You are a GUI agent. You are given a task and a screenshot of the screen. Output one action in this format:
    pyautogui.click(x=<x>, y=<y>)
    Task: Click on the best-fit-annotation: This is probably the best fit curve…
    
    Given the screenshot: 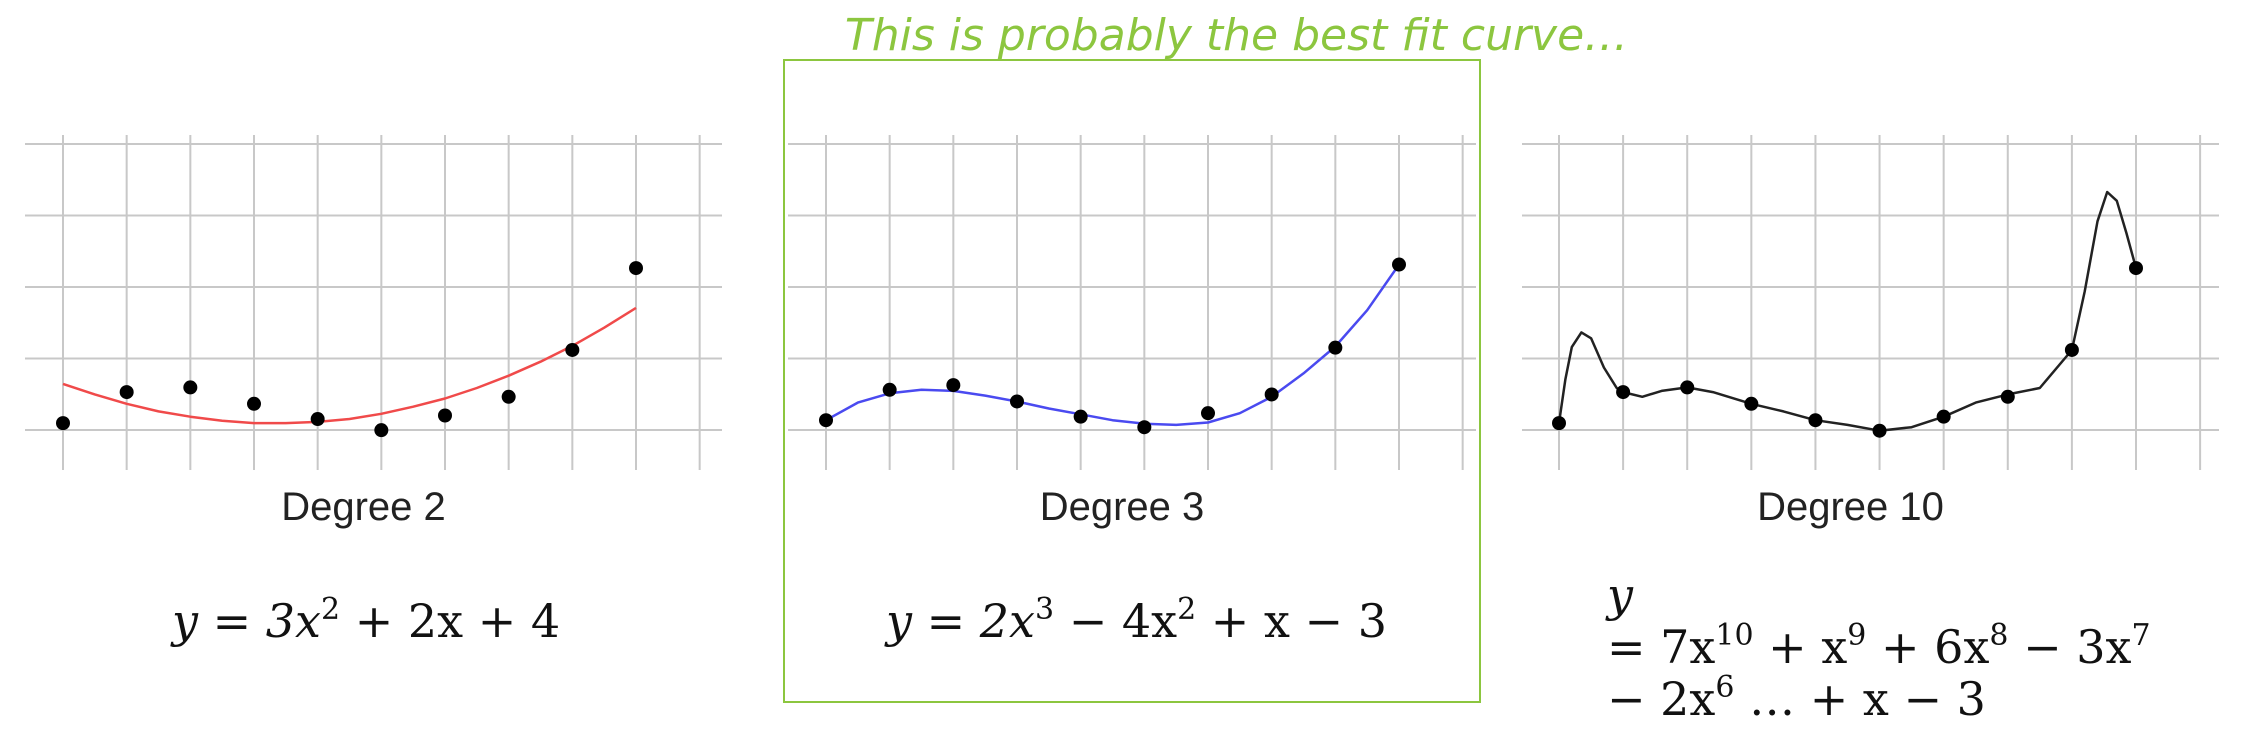 What is the action you would take?
    pyautogui.click(x=1236, y=35)
    